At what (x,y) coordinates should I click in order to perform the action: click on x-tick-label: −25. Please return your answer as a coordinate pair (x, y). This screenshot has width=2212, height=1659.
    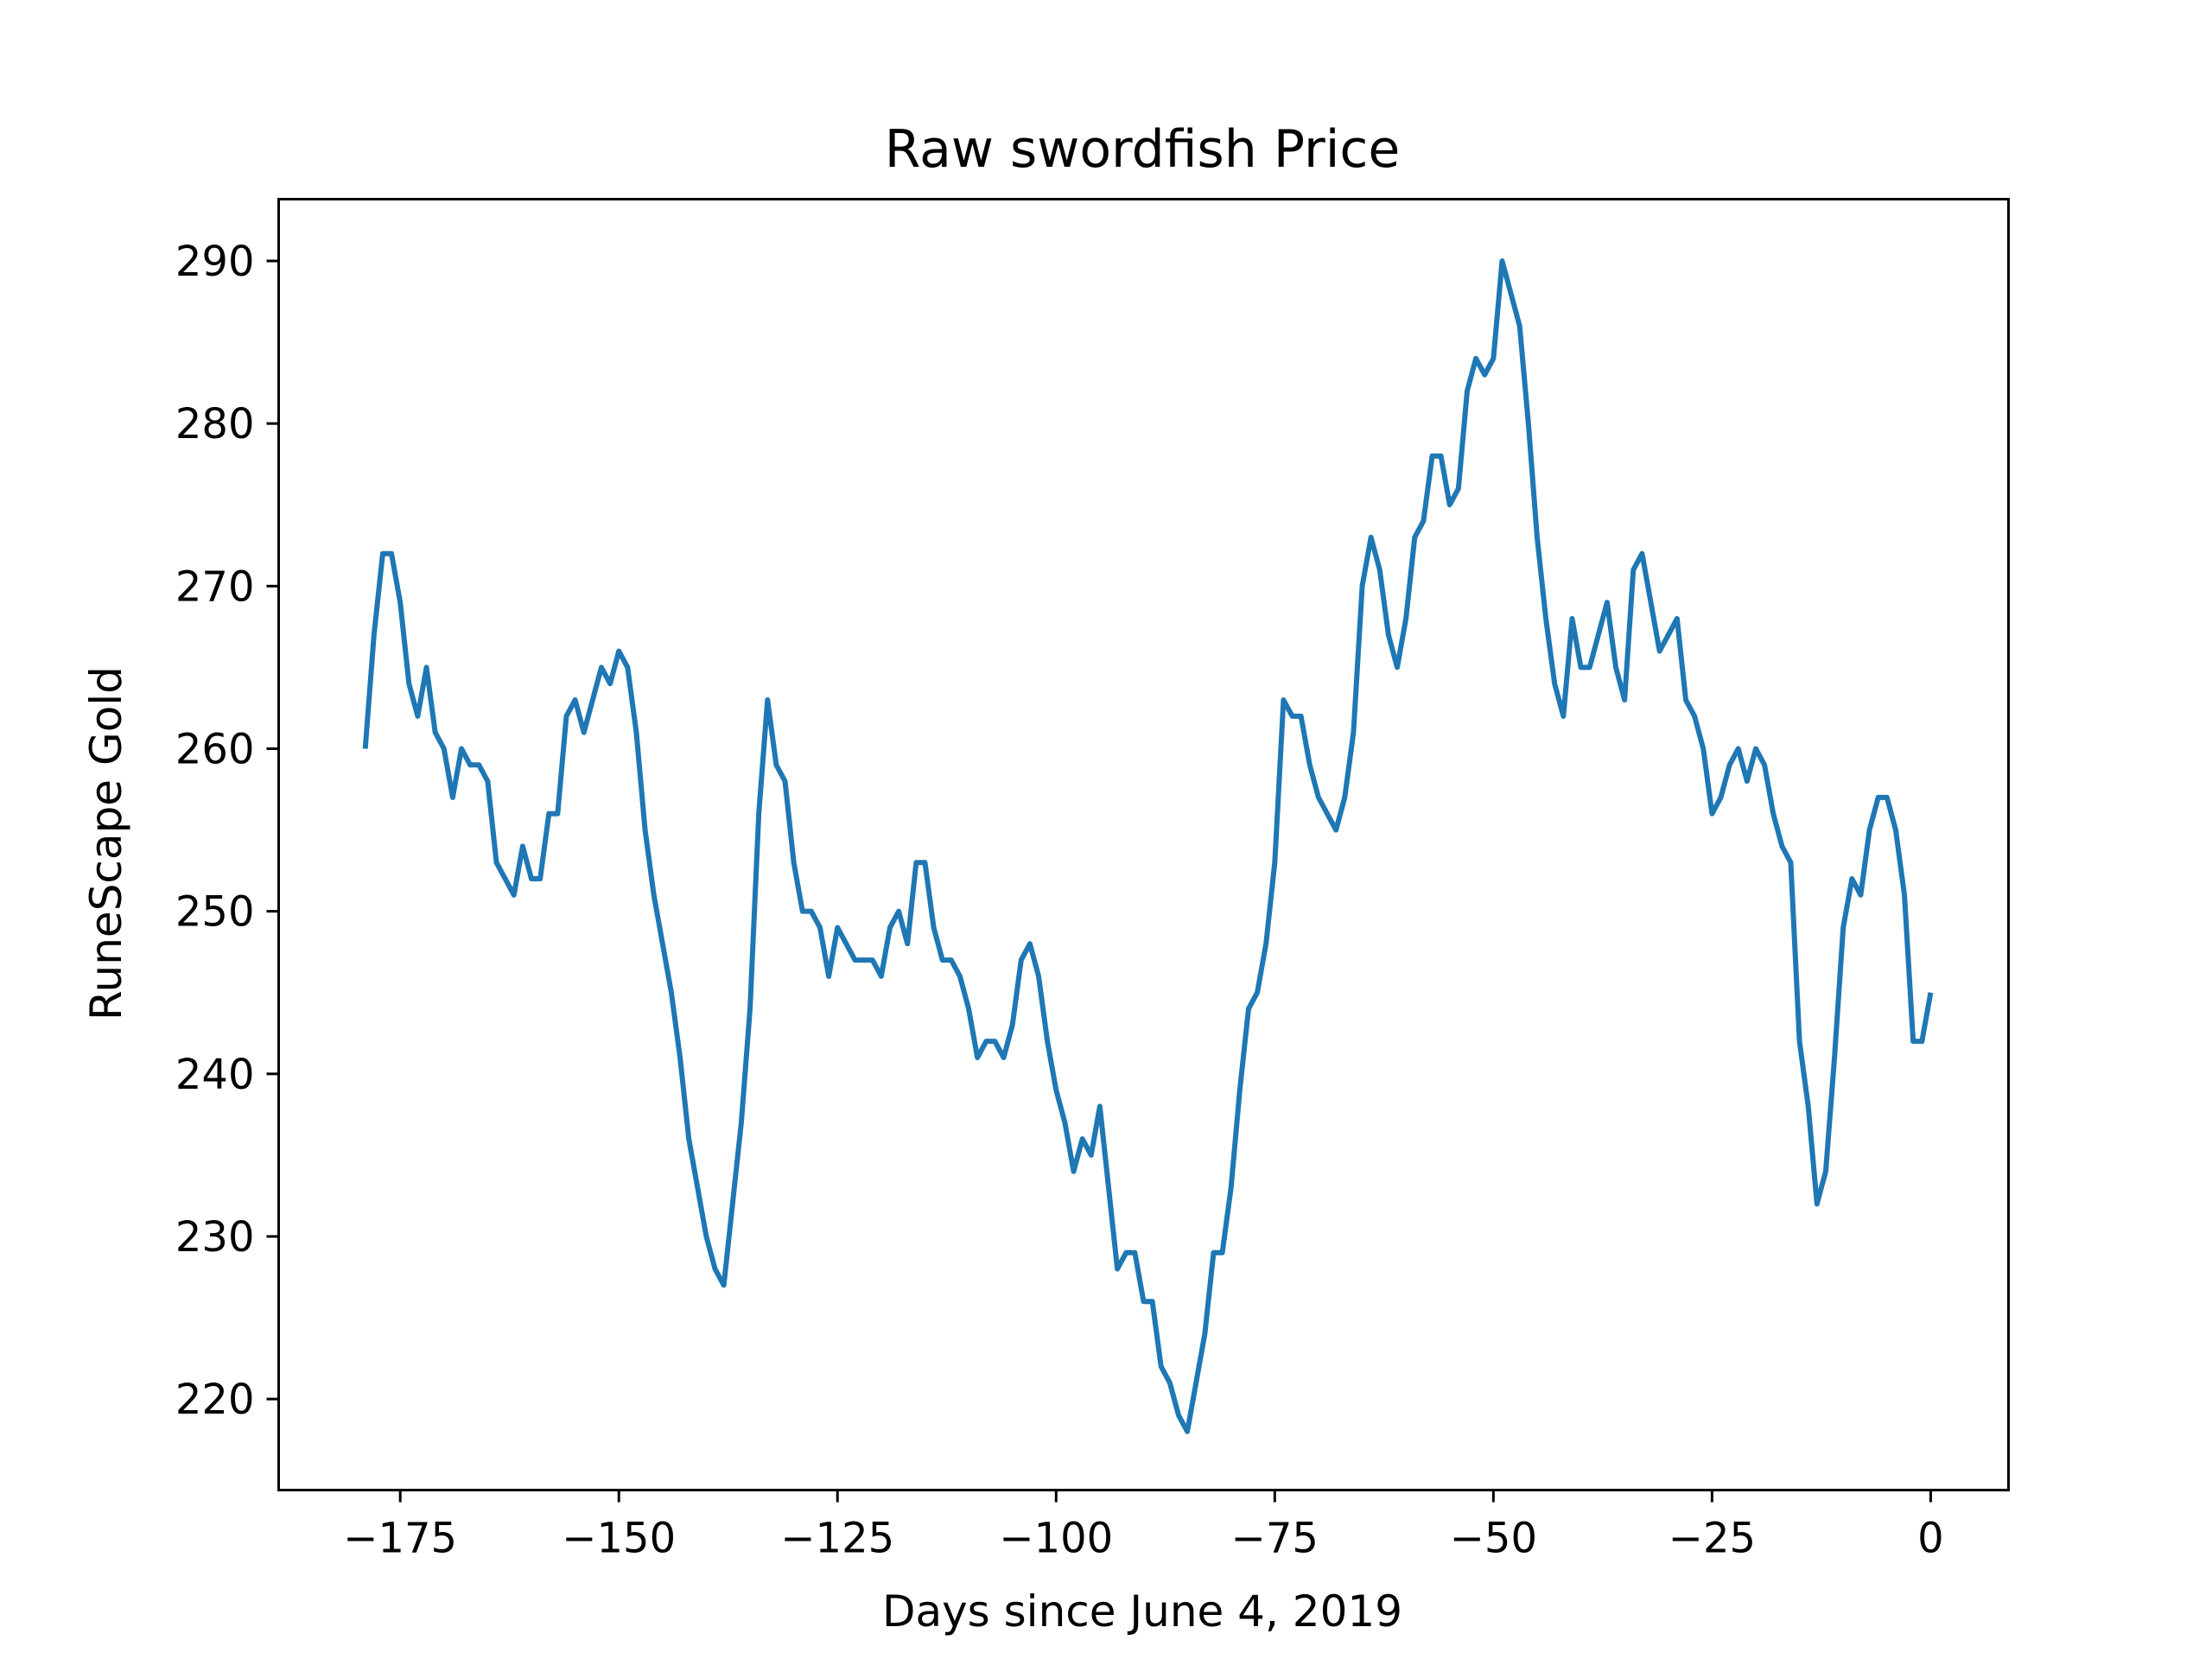
    Looking at the image, I should click on (1712, 1539).